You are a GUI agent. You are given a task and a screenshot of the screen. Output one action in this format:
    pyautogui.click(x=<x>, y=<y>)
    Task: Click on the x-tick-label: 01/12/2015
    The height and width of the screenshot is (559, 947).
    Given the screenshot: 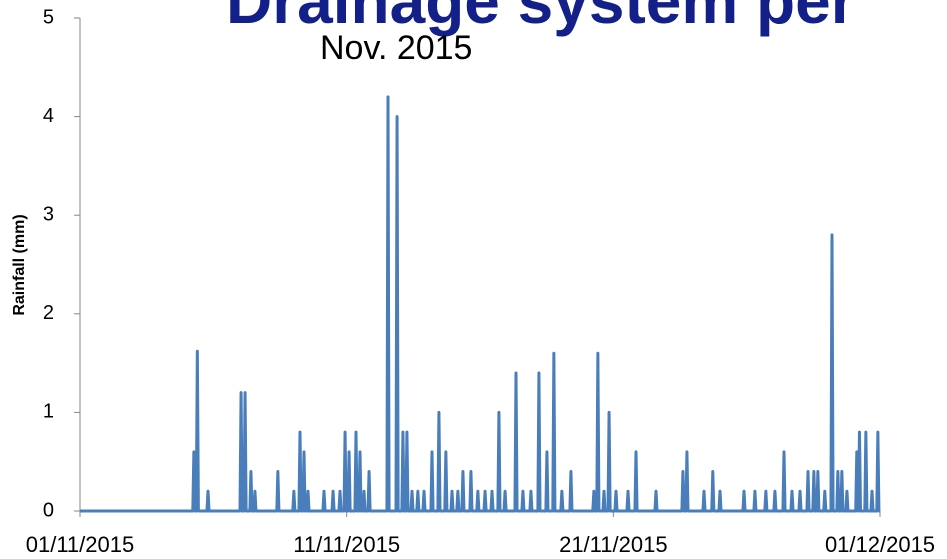 What is the action you would take?
    pyautogui.click(x=880, y=544)
    